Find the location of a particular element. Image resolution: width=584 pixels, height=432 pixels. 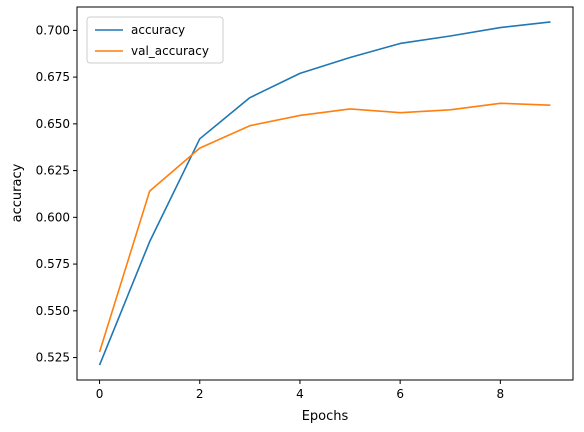

y-tick-label: 0.675 is located at coordinates (53, 77).